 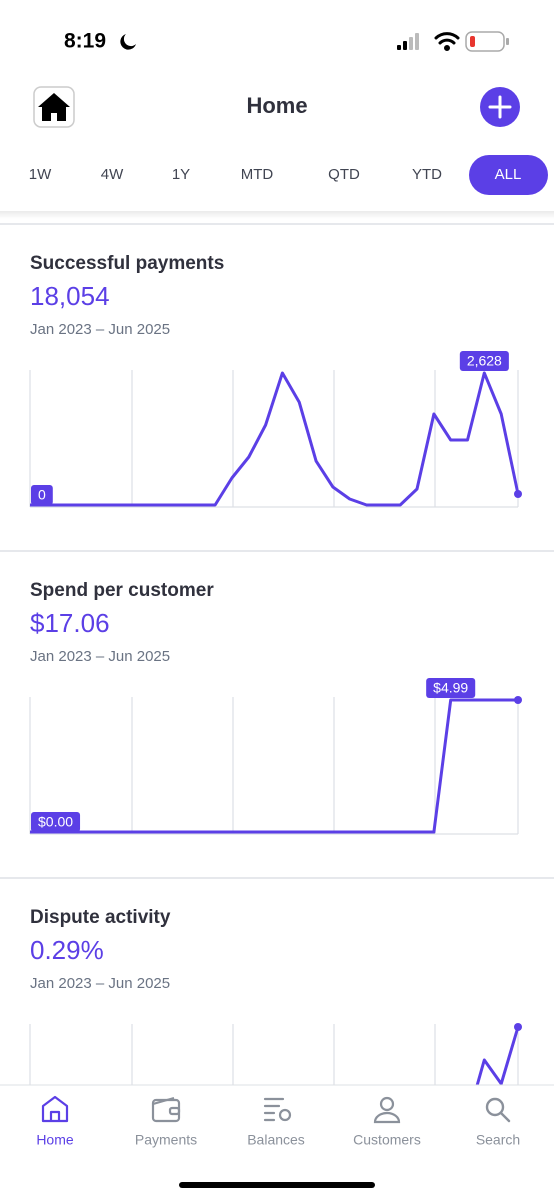 I want to click on range-tab: ALL, so click(x=508, y=175).